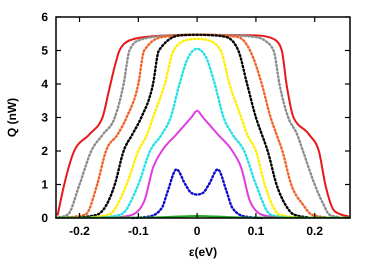  Describe the element at coordinates (256, 231) in the screenshot. I see `x-tick-label: 0.1` at that location.